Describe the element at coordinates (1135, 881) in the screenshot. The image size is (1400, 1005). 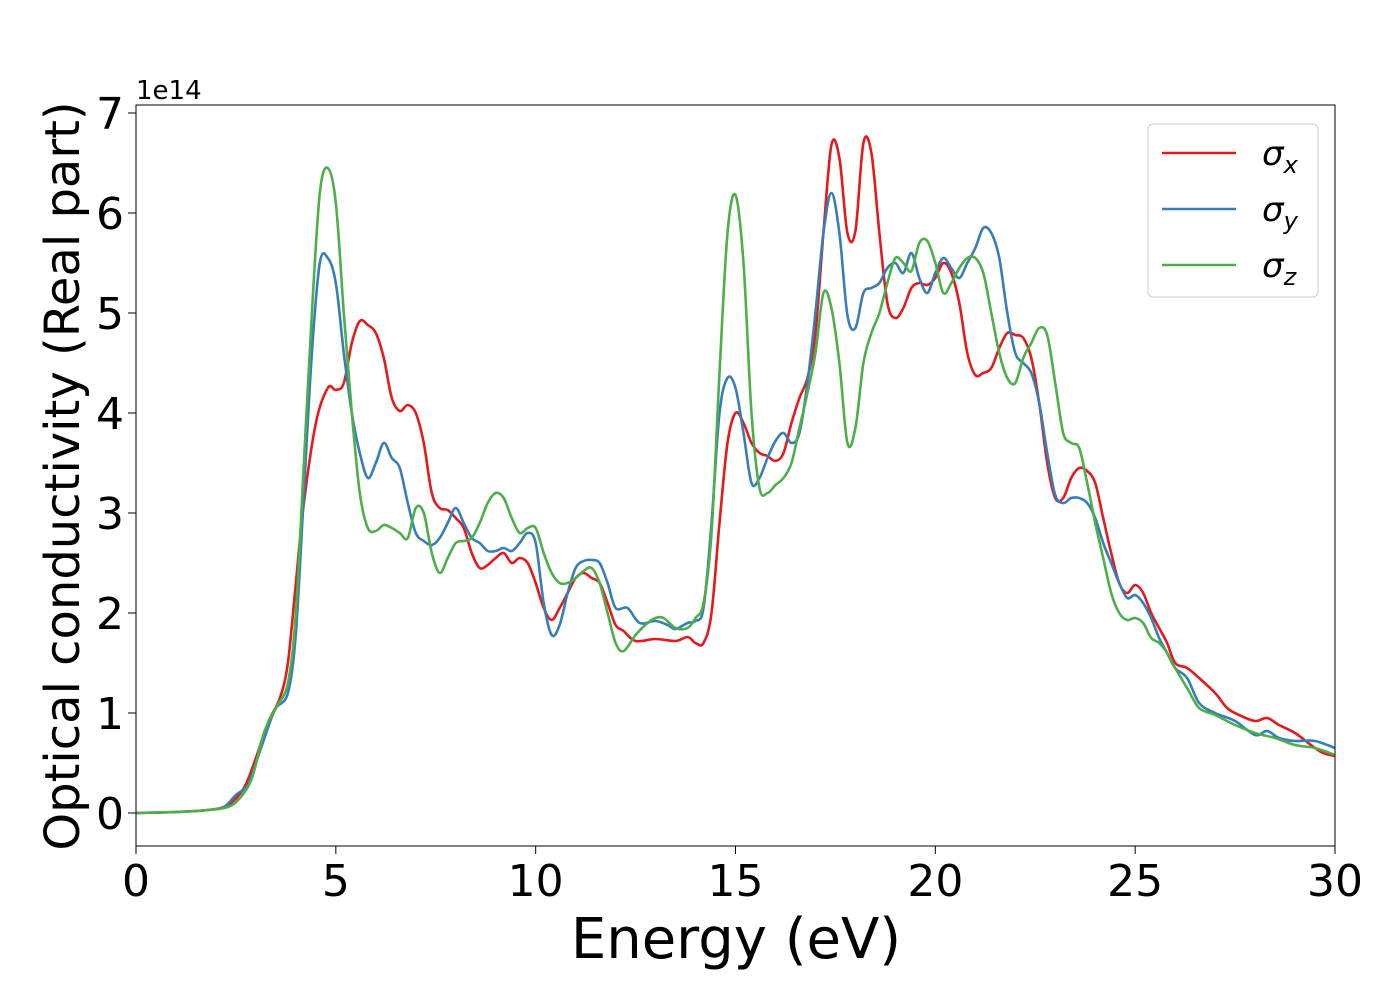
I see `x-tick-label: 25` at that location.